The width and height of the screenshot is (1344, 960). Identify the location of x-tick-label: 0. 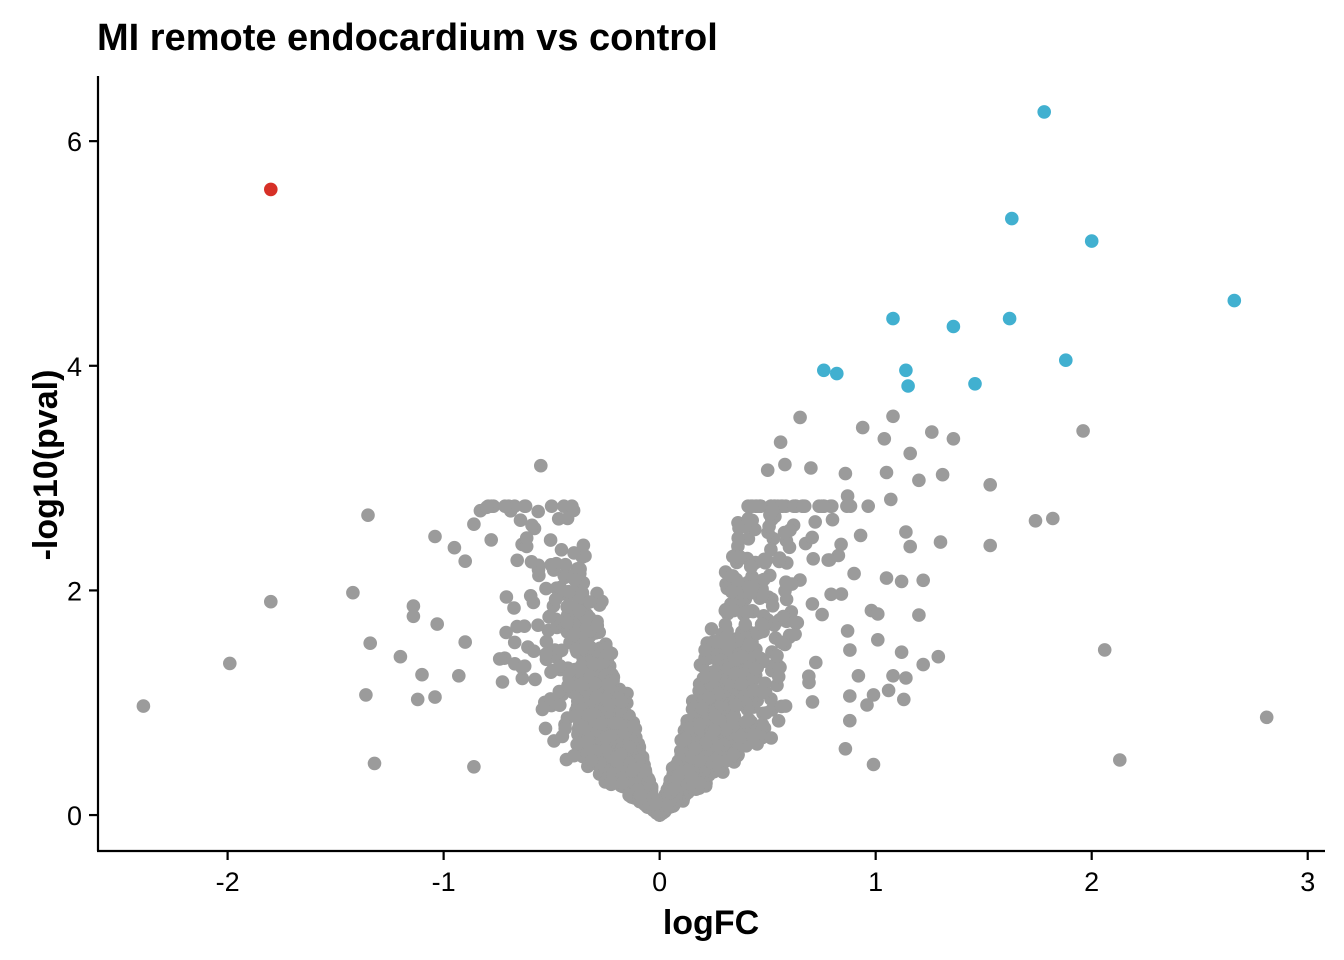
(659, 882).